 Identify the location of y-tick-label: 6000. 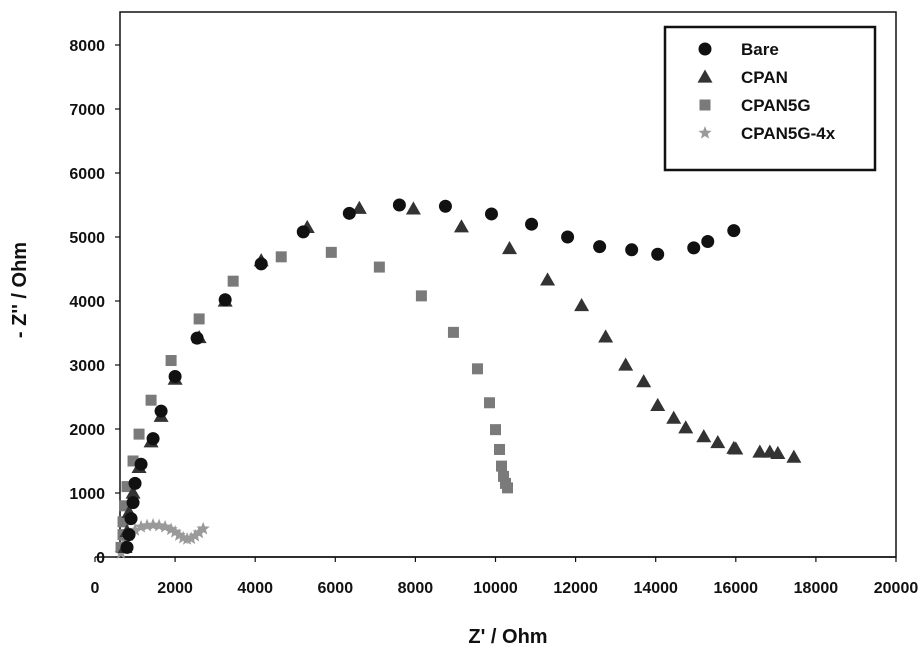
(87, 174).